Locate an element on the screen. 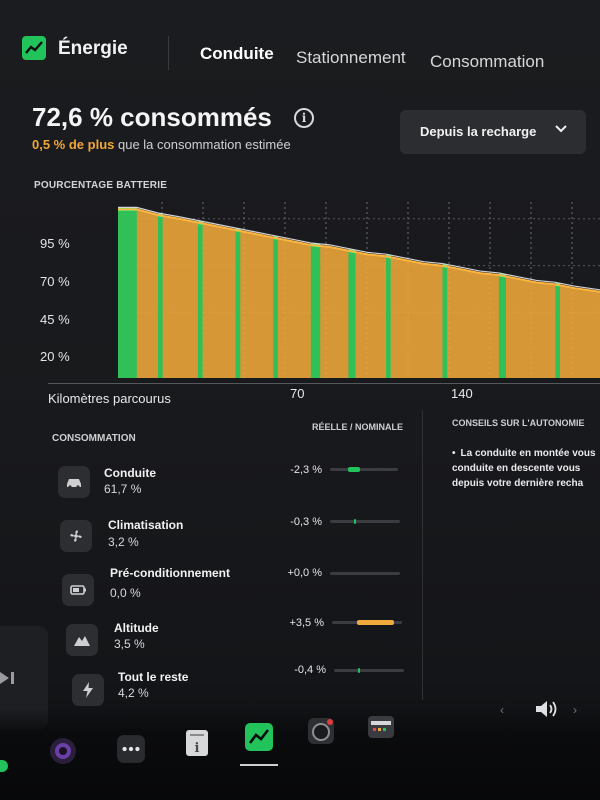 This screenshot has width=600, height=800. active-app-indicator is located at coordinates (259, 765).